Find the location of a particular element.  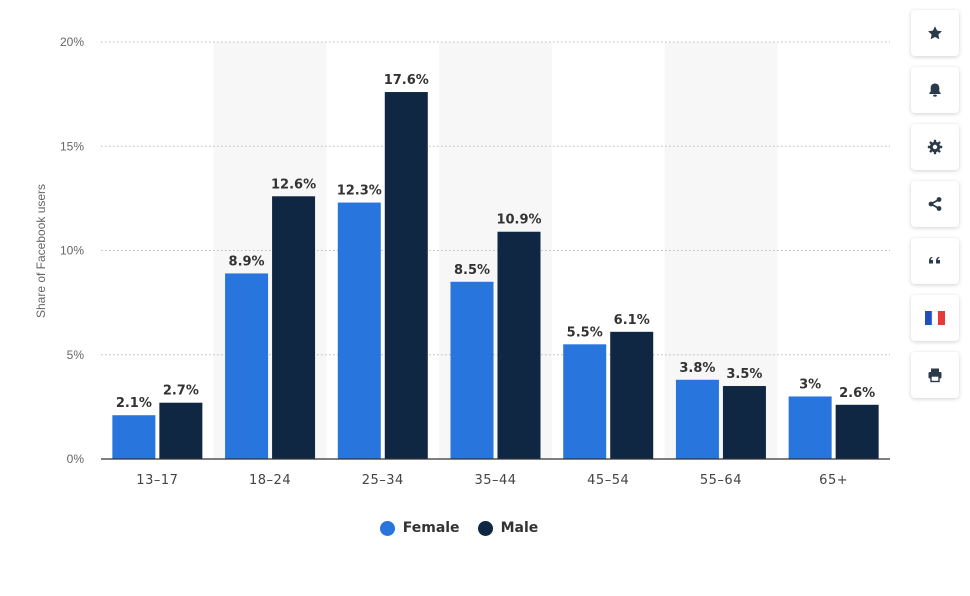

bar-female-65+ is located at coordinates (810, 427).